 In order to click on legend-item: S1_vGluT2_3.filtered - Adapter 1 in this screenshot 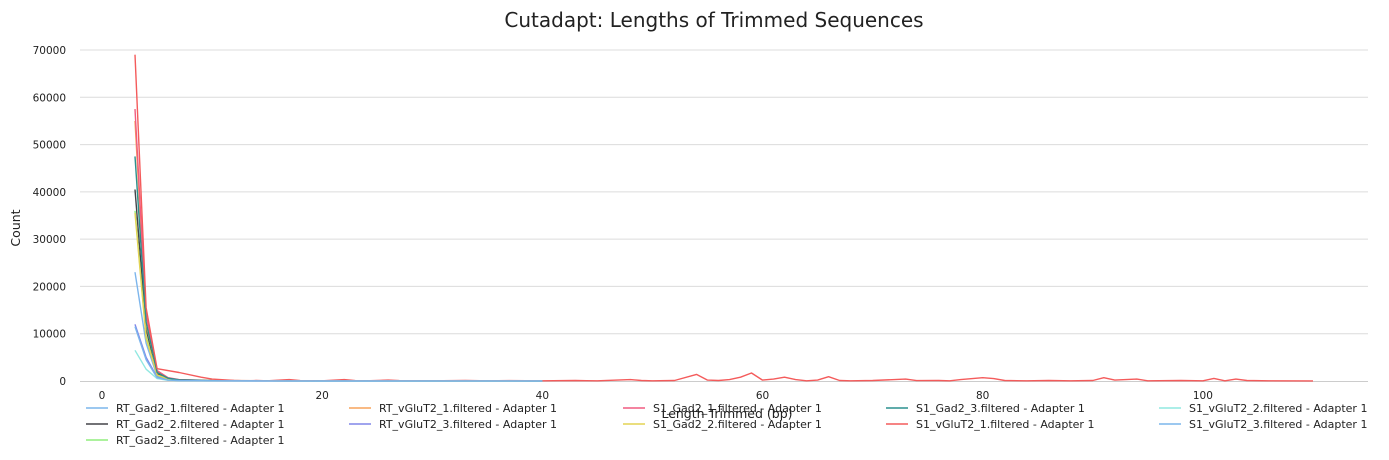, I will do `click(1263, 424)`.